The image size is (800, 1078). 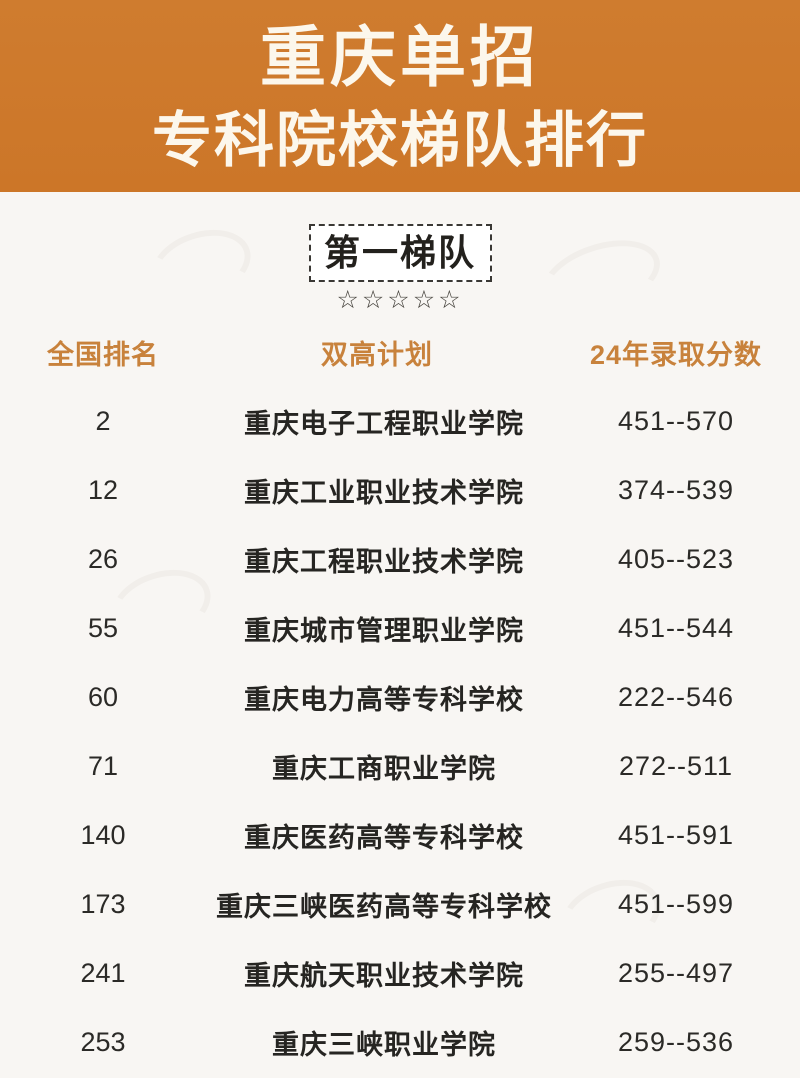 I want to click on tier-section: 第一梯队 ☆☆☆☆☆, so click(x=400, y=269).